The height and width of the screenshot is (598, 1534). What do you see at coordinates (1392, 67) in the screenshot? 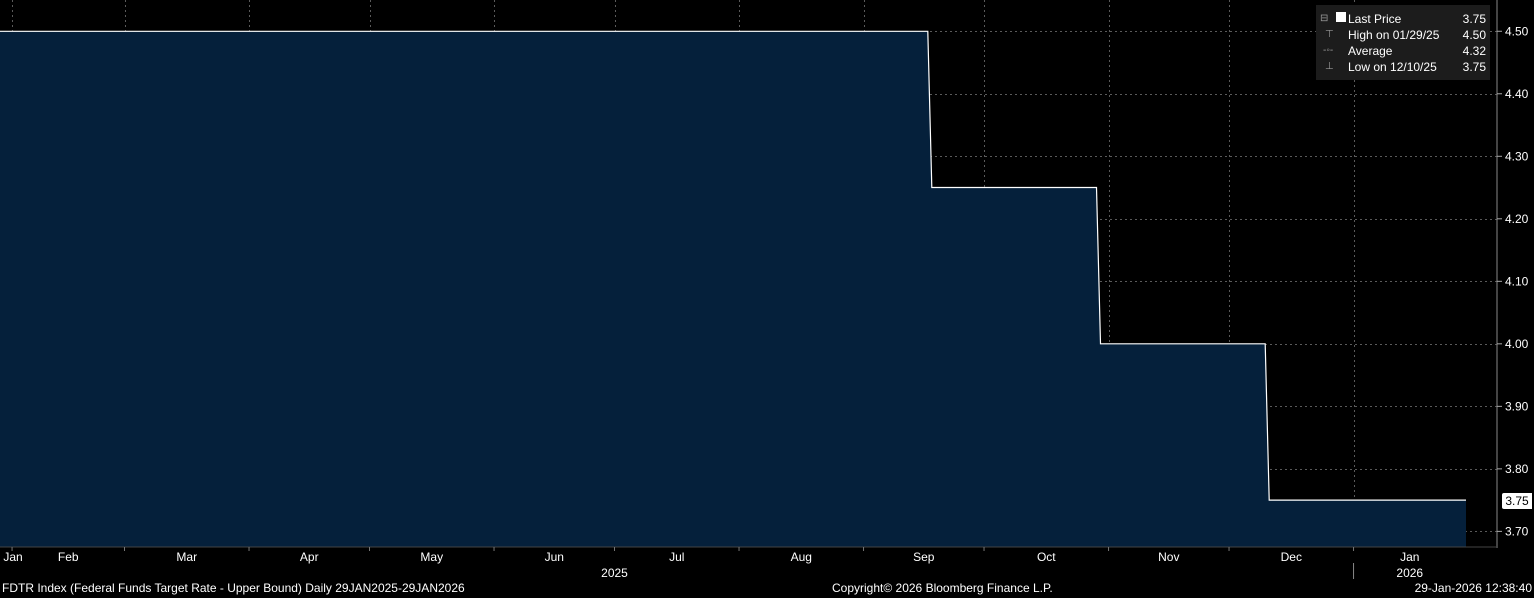
I see `legend-label-low: Low on 12/10/25` at bounding box center [1392, 67].